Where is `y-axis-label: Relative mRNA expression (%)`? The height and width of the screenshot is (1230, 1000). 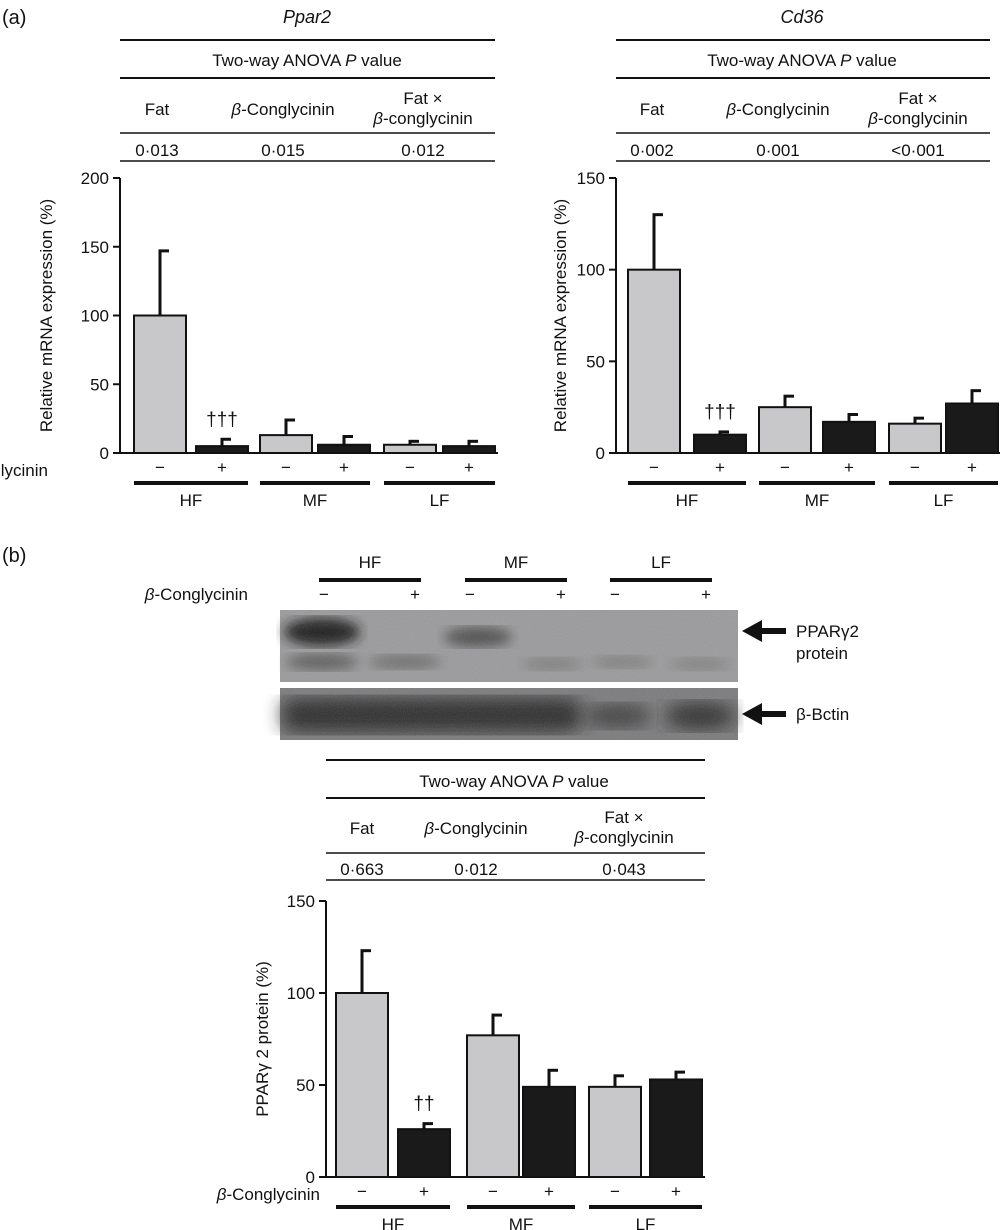
y-axis-label: Relative mRNA expression (%) is located at coordinates (560, 315).